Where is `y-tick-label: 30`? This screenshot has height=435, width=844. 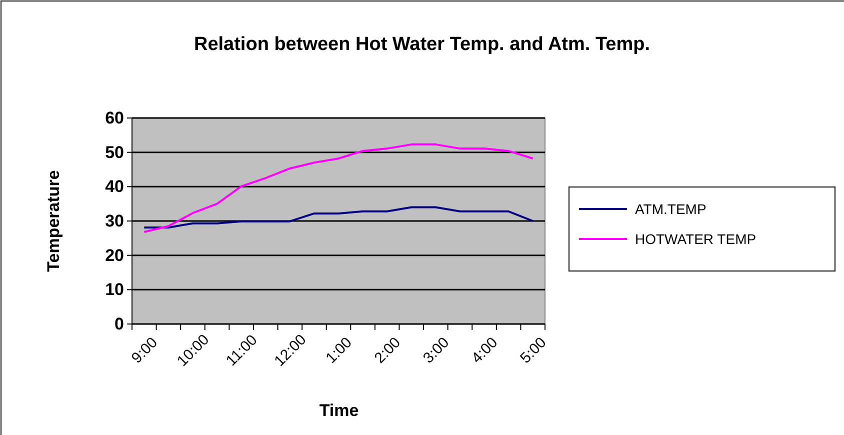 y-tick-label: 30 is located at coordinates (114, 220).